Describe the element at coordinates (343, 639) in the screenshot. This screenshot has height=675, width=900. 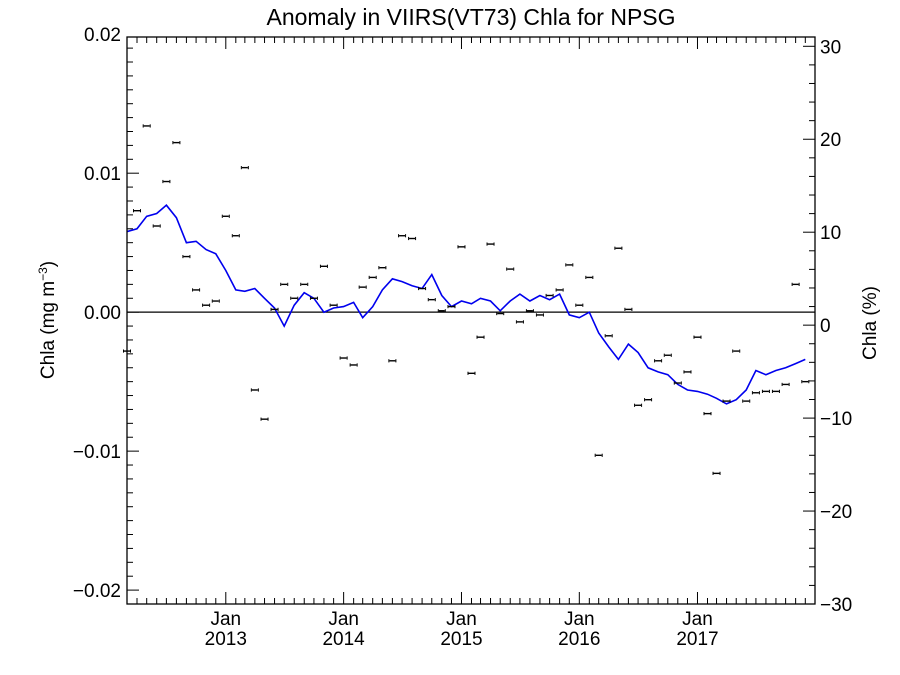
I see `x-tick-label-year: 2014` at that location.